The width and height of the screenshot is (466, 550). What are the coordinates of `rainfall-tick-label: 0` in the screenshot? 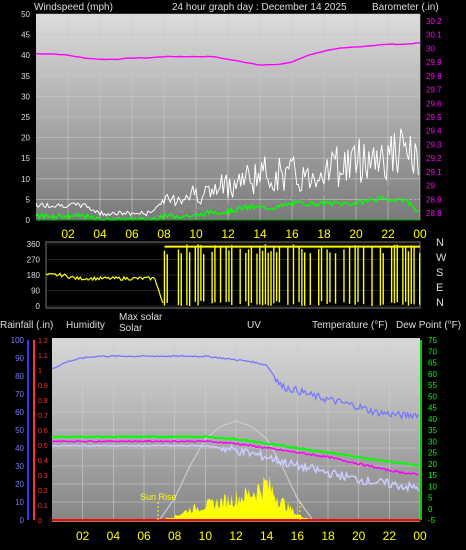 It's located at (40, 521).